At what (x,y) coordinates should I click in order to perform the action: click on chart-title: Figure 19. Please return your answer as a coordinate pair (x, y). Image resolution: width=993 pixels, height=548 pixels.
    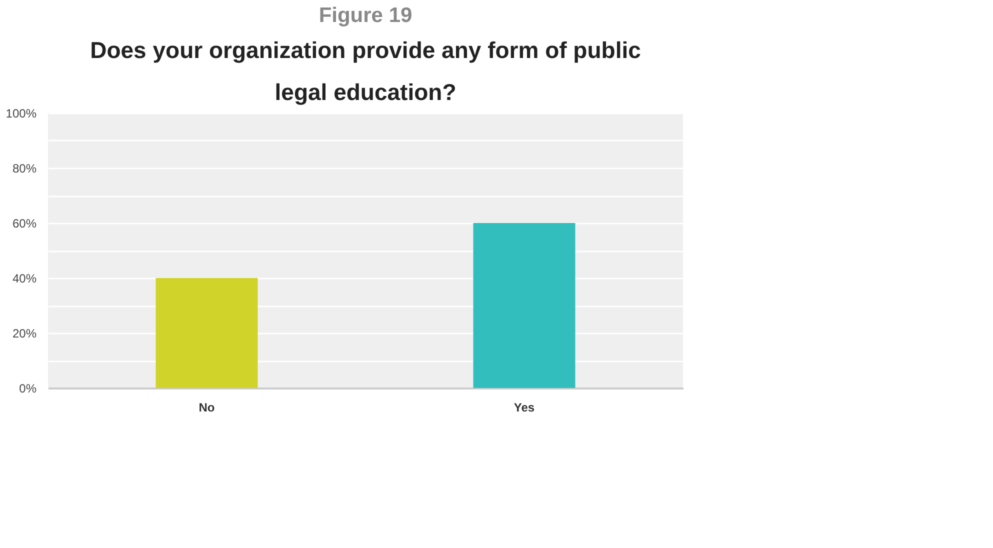
    Looking at the image, I should click on (365, 15).